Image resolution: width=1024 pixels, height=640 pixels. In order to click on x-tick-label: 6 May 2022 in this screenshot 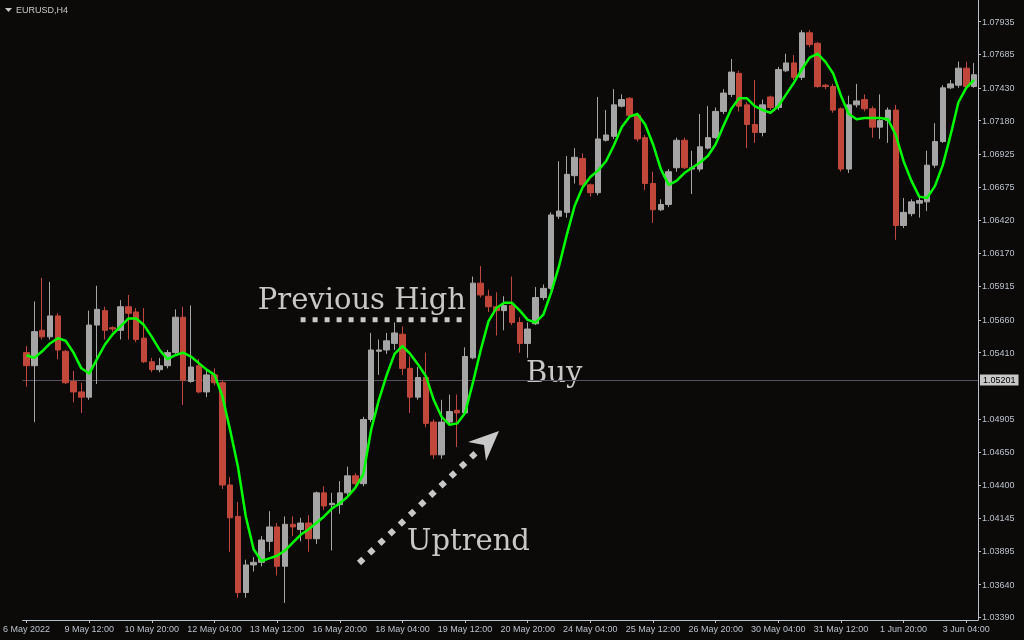, I will do `click(26, 628)`.